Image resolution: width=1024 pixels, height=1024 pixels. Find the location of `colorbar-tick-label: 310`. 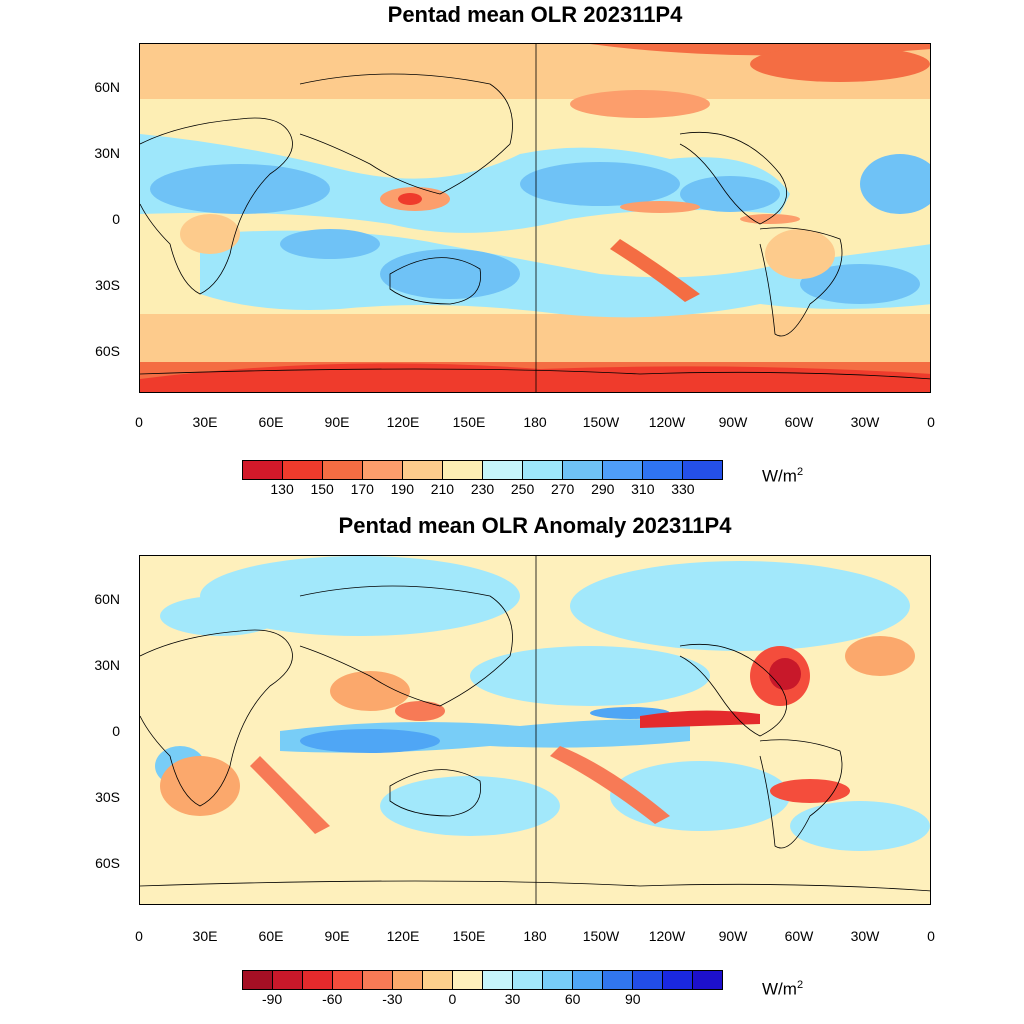

colorbar-tick-label: 310 is located at coordinates (643, 489).